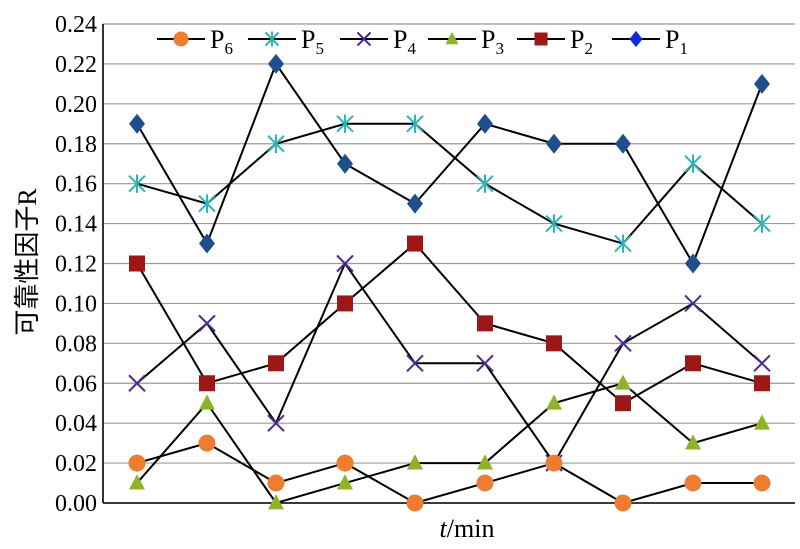  What do you see at coordinates (636, 39) in the screenshot?
I see `legend-marker-P1` at bounding box center [636, 39].